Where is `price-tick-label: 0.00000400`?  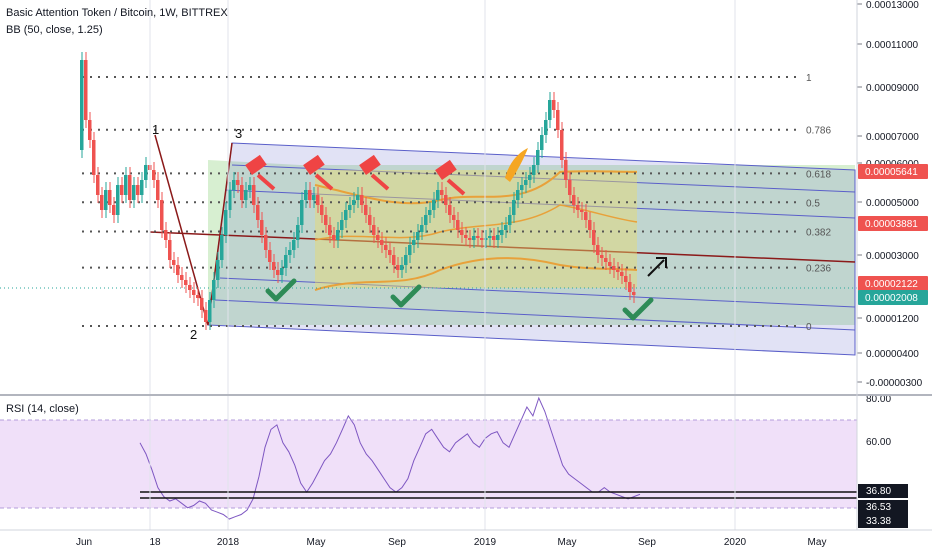
price-tick-label: 0.00000400 is located at coordinates (892, 354).